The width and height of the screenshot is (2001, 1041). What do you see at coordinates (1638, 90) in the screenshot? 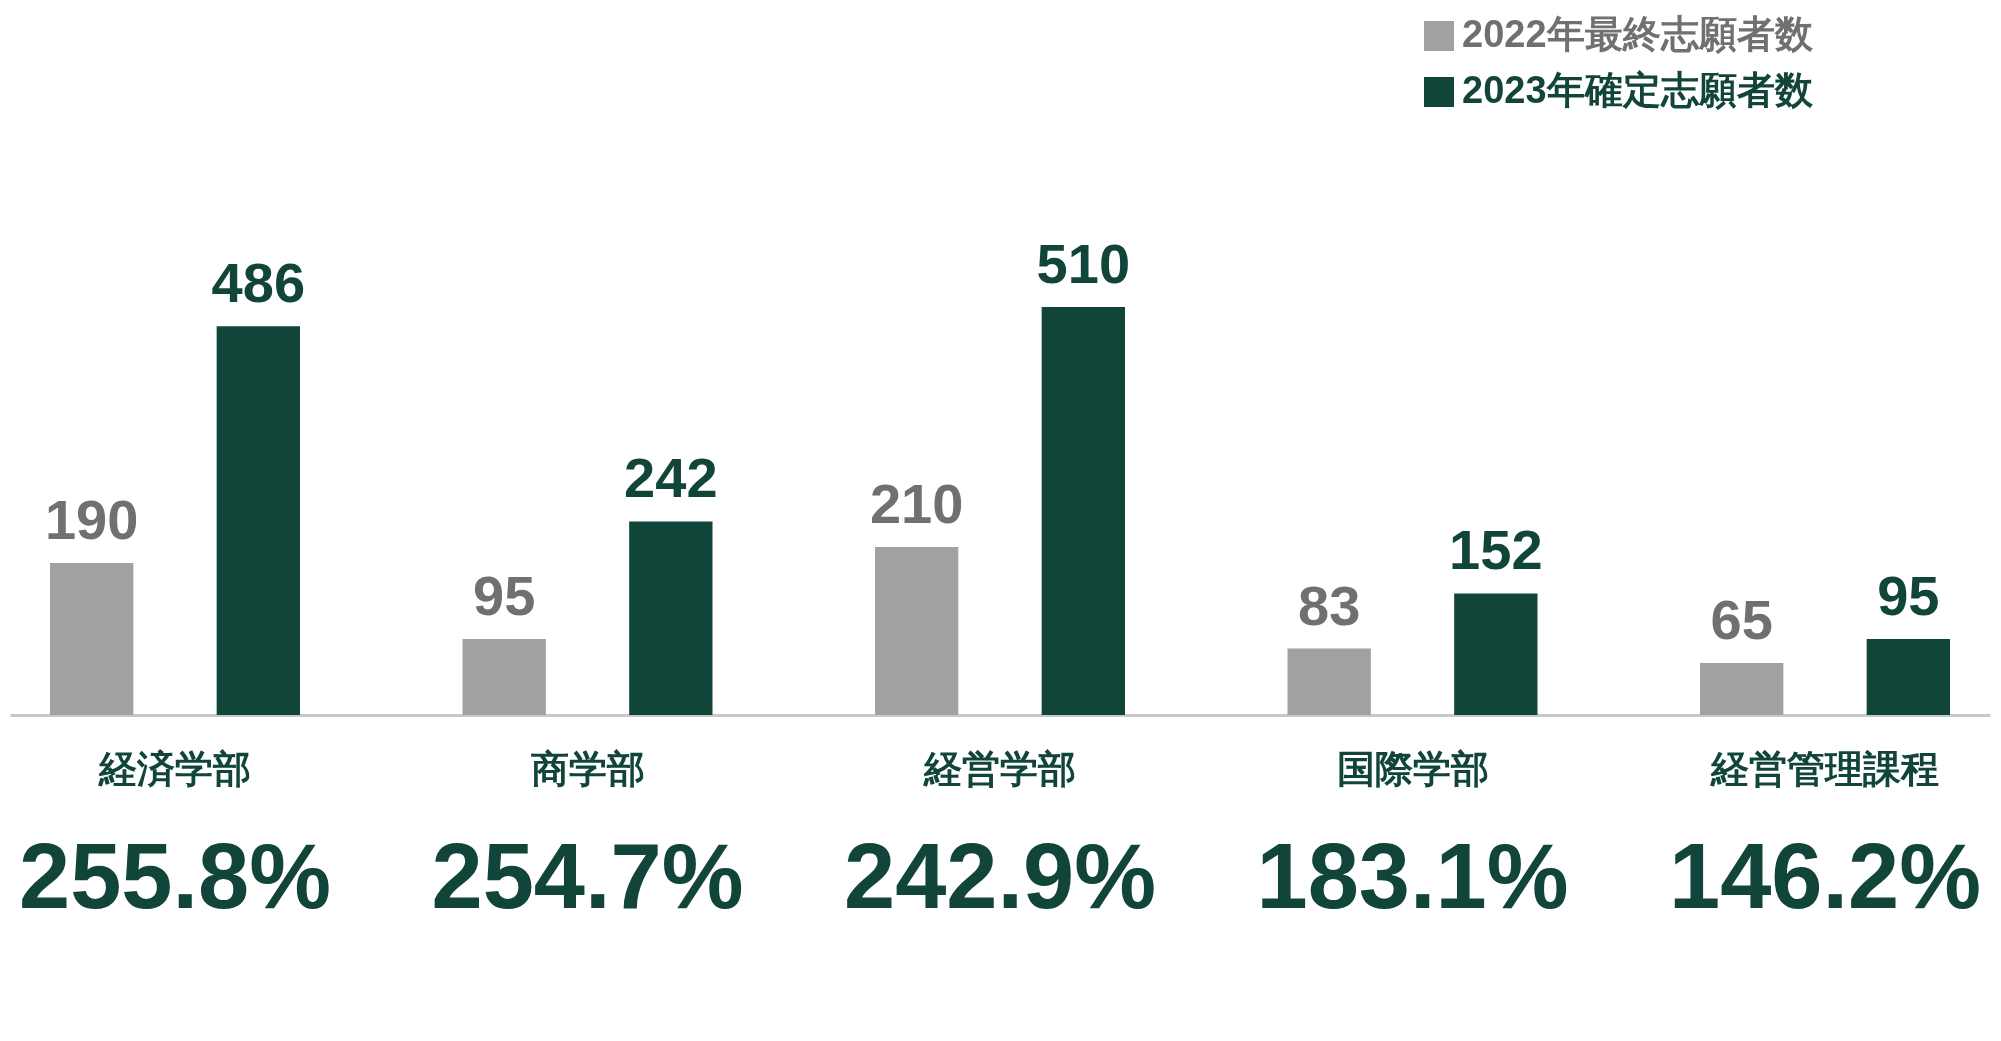
I see `legend-label: 2023年確定志願者数` at bounding box center [1638, 90].